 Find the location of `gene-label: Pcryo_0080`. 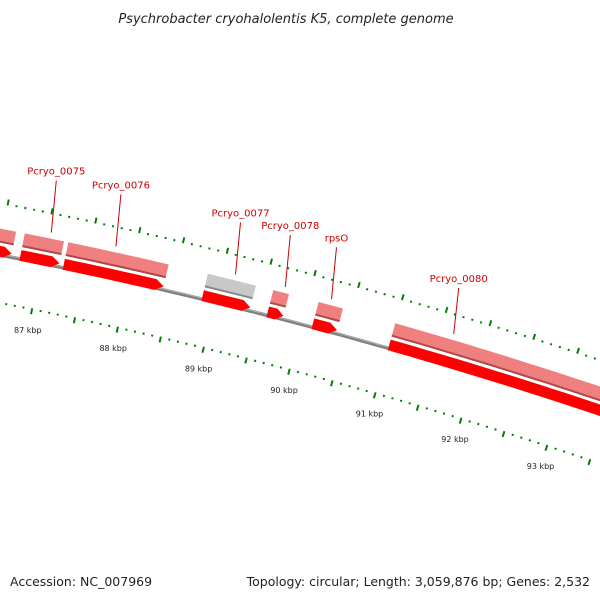

gene-label: Pcryo_0080 is located at coordinates (459, 279).